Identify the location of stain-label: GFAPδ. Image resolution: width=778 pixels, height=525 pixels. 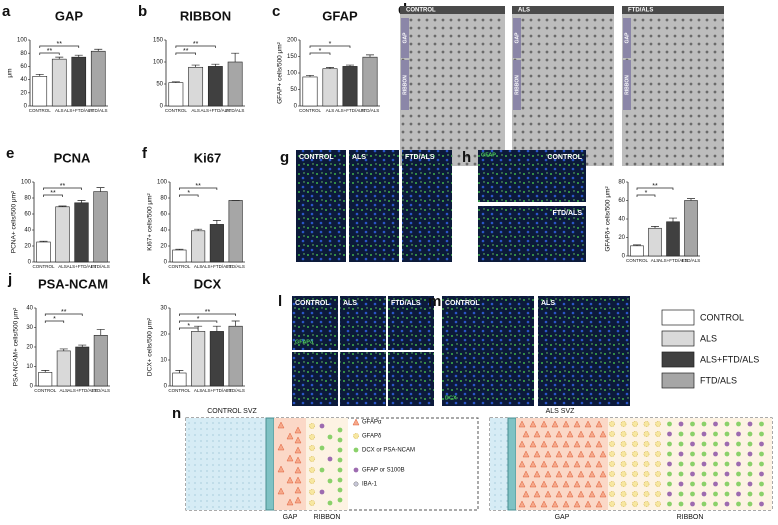
(304, 342).